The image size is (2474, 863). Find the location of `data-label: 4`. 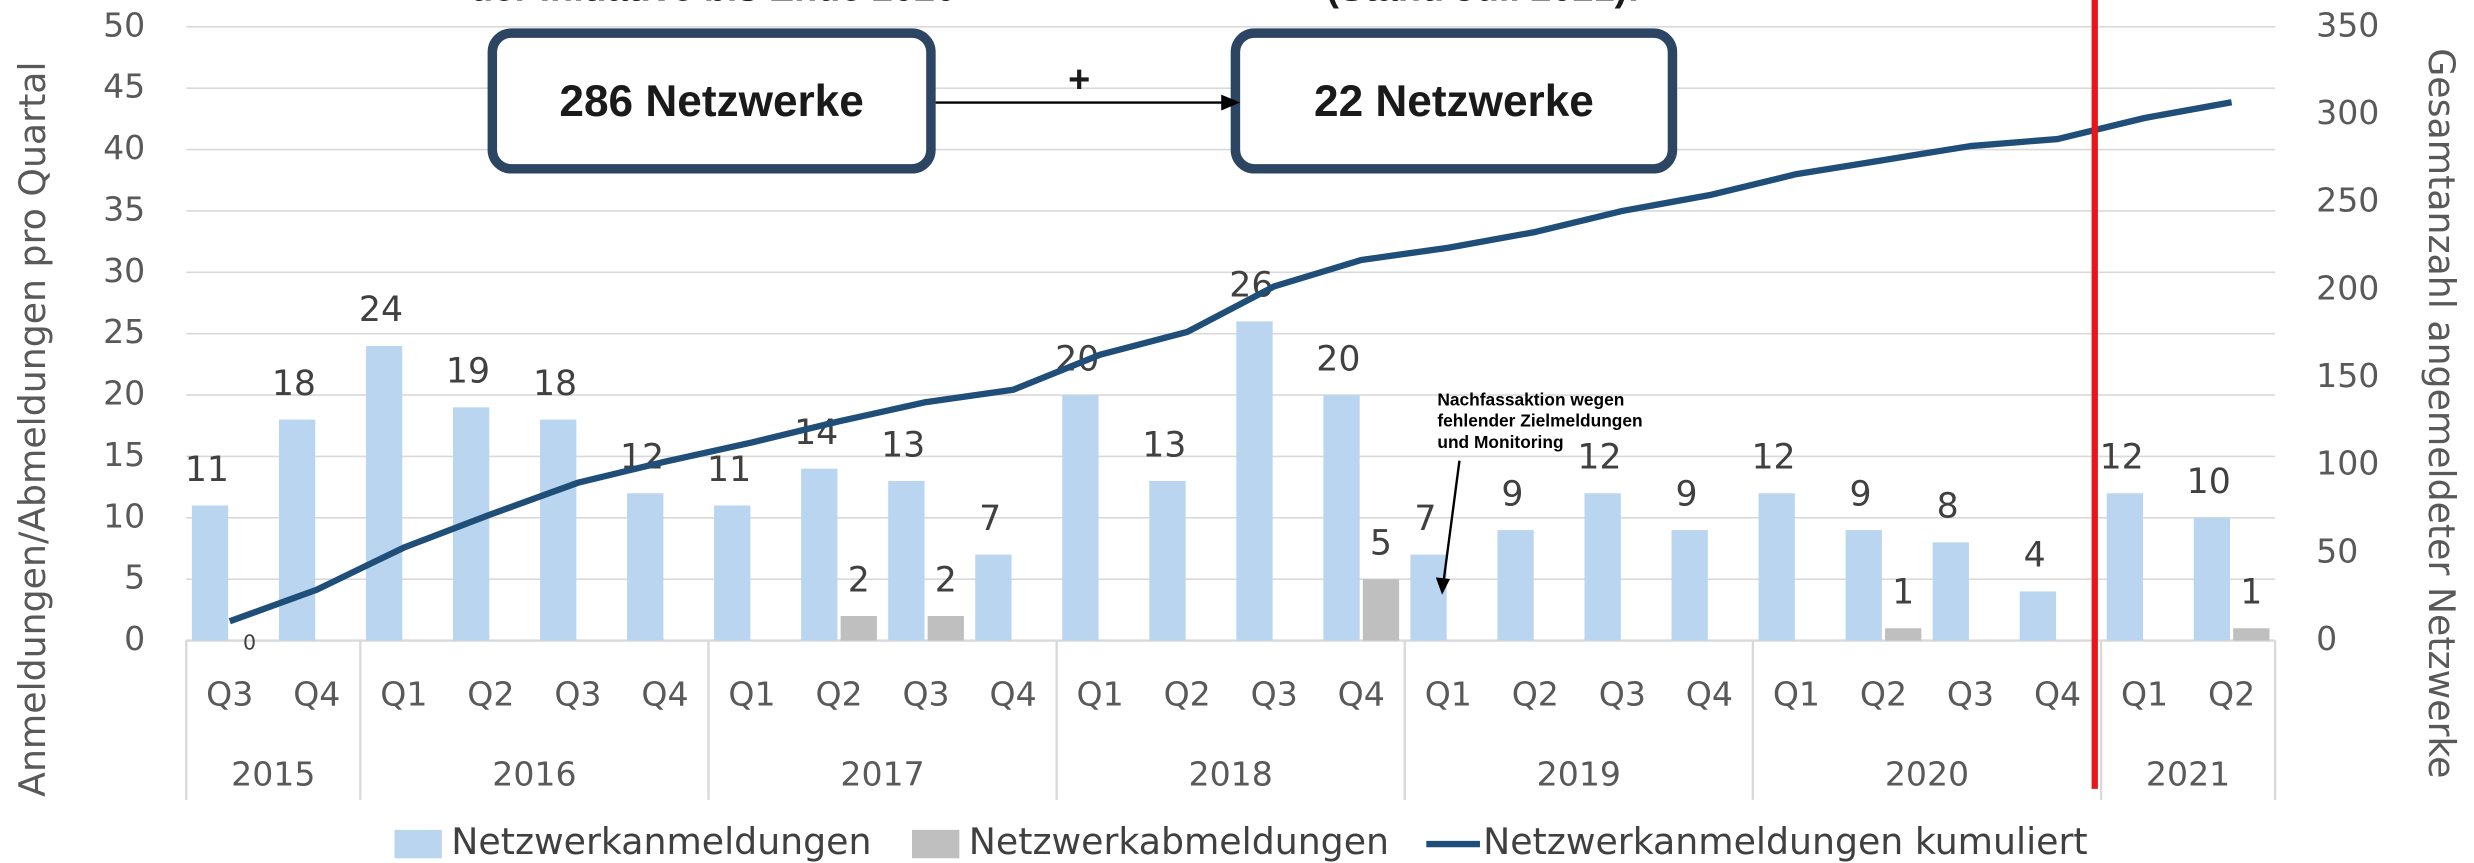

data-label: 4 is located at coordinates (2035, 556).